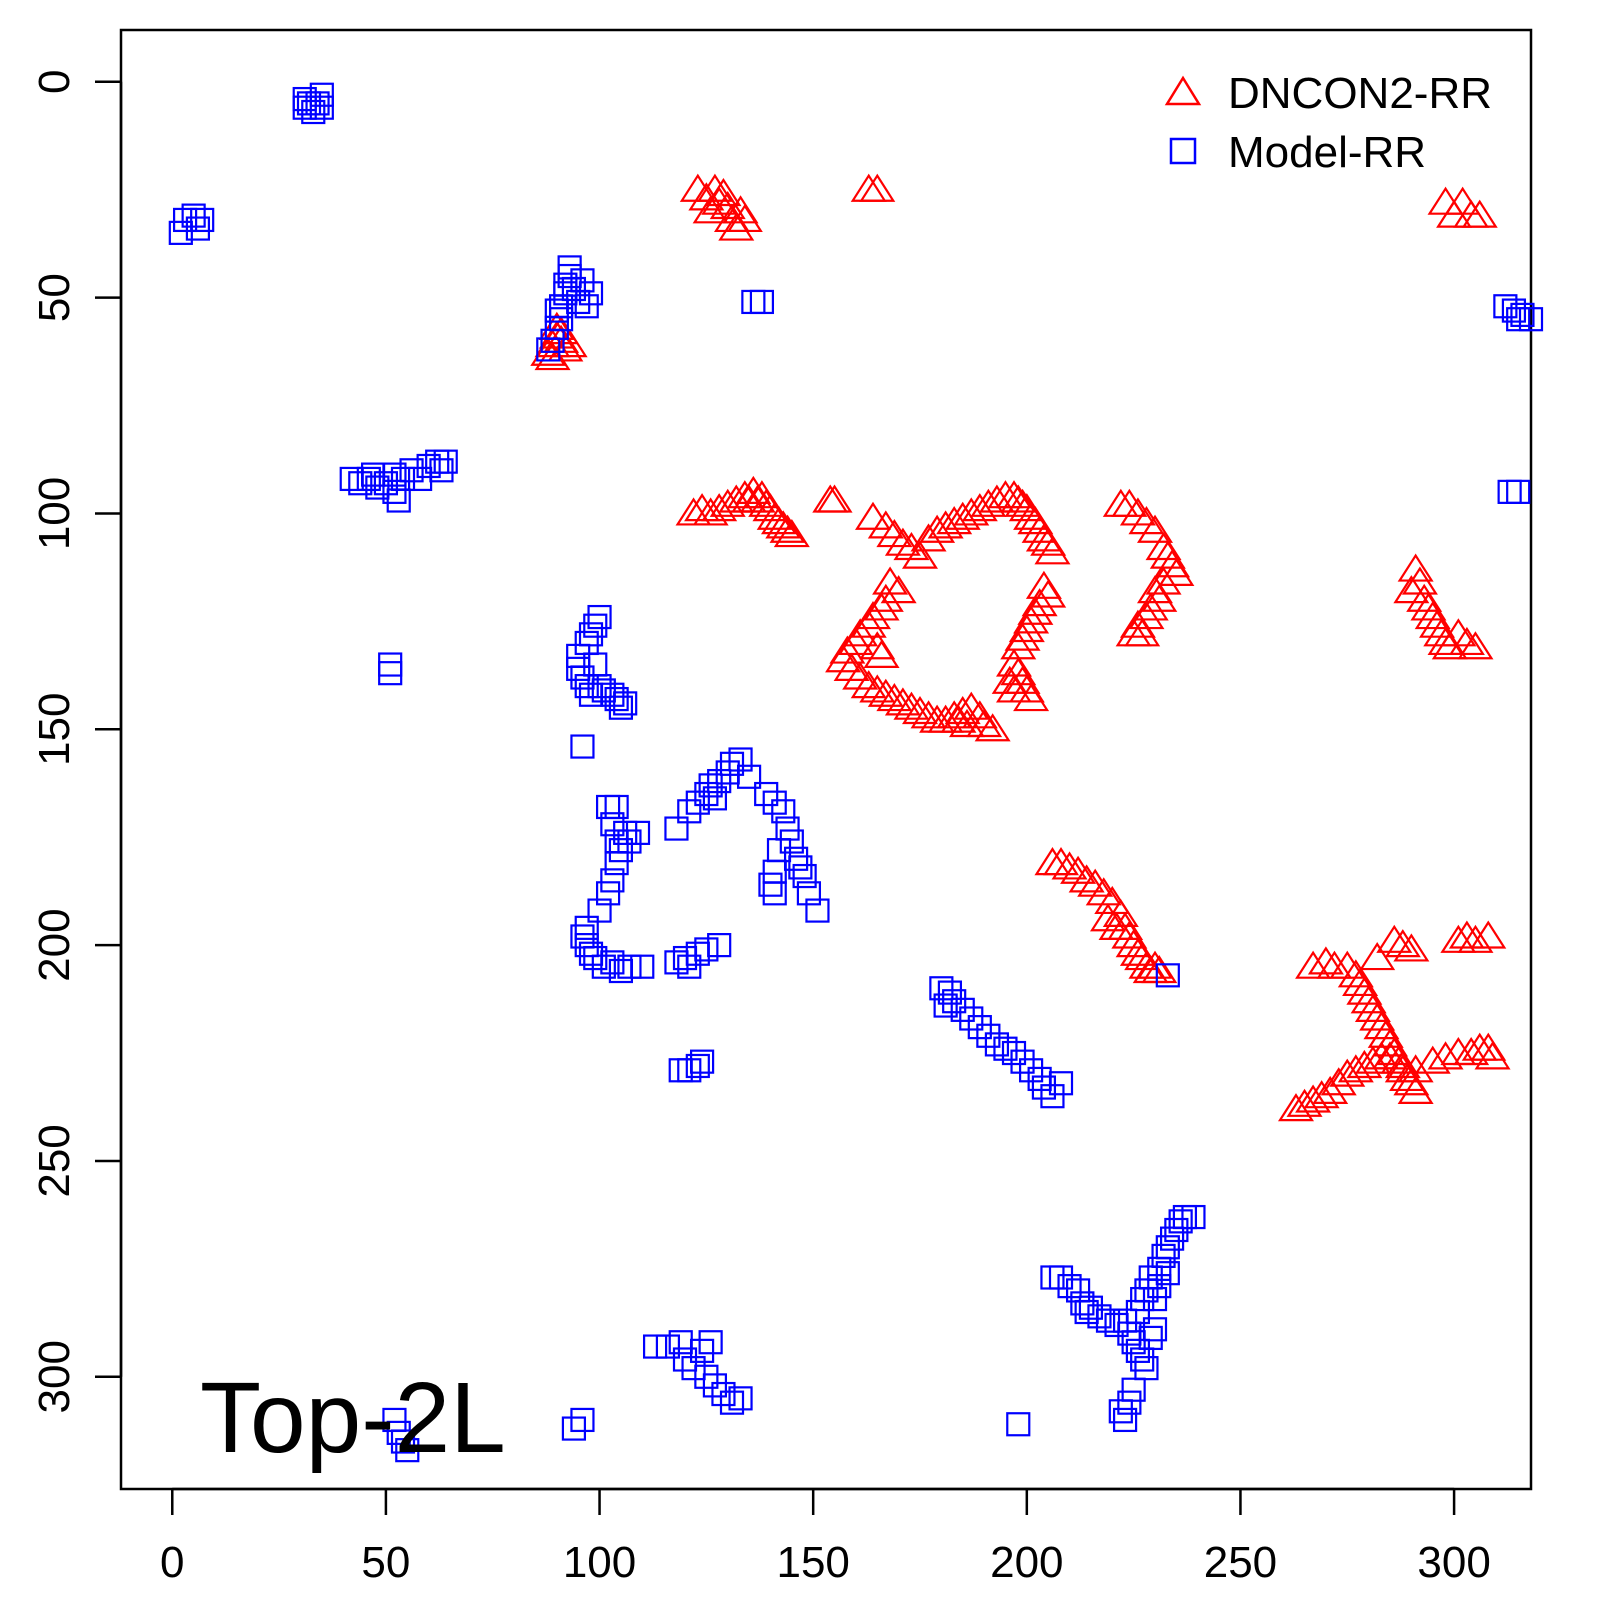 The width and height of the screenshot is (1600, 1600). What do you see at coordinates (825, 1537) in the screenshot?
I see `x-axis: 0 50 100 150 200 250 300` at bounding box center [825, 1537].